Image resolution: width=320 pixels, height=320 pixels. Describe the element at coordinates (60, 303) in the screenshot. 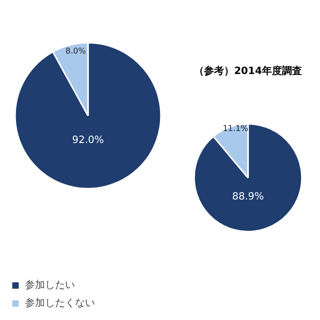

I see `legend-label: 参加したくない` at that location.